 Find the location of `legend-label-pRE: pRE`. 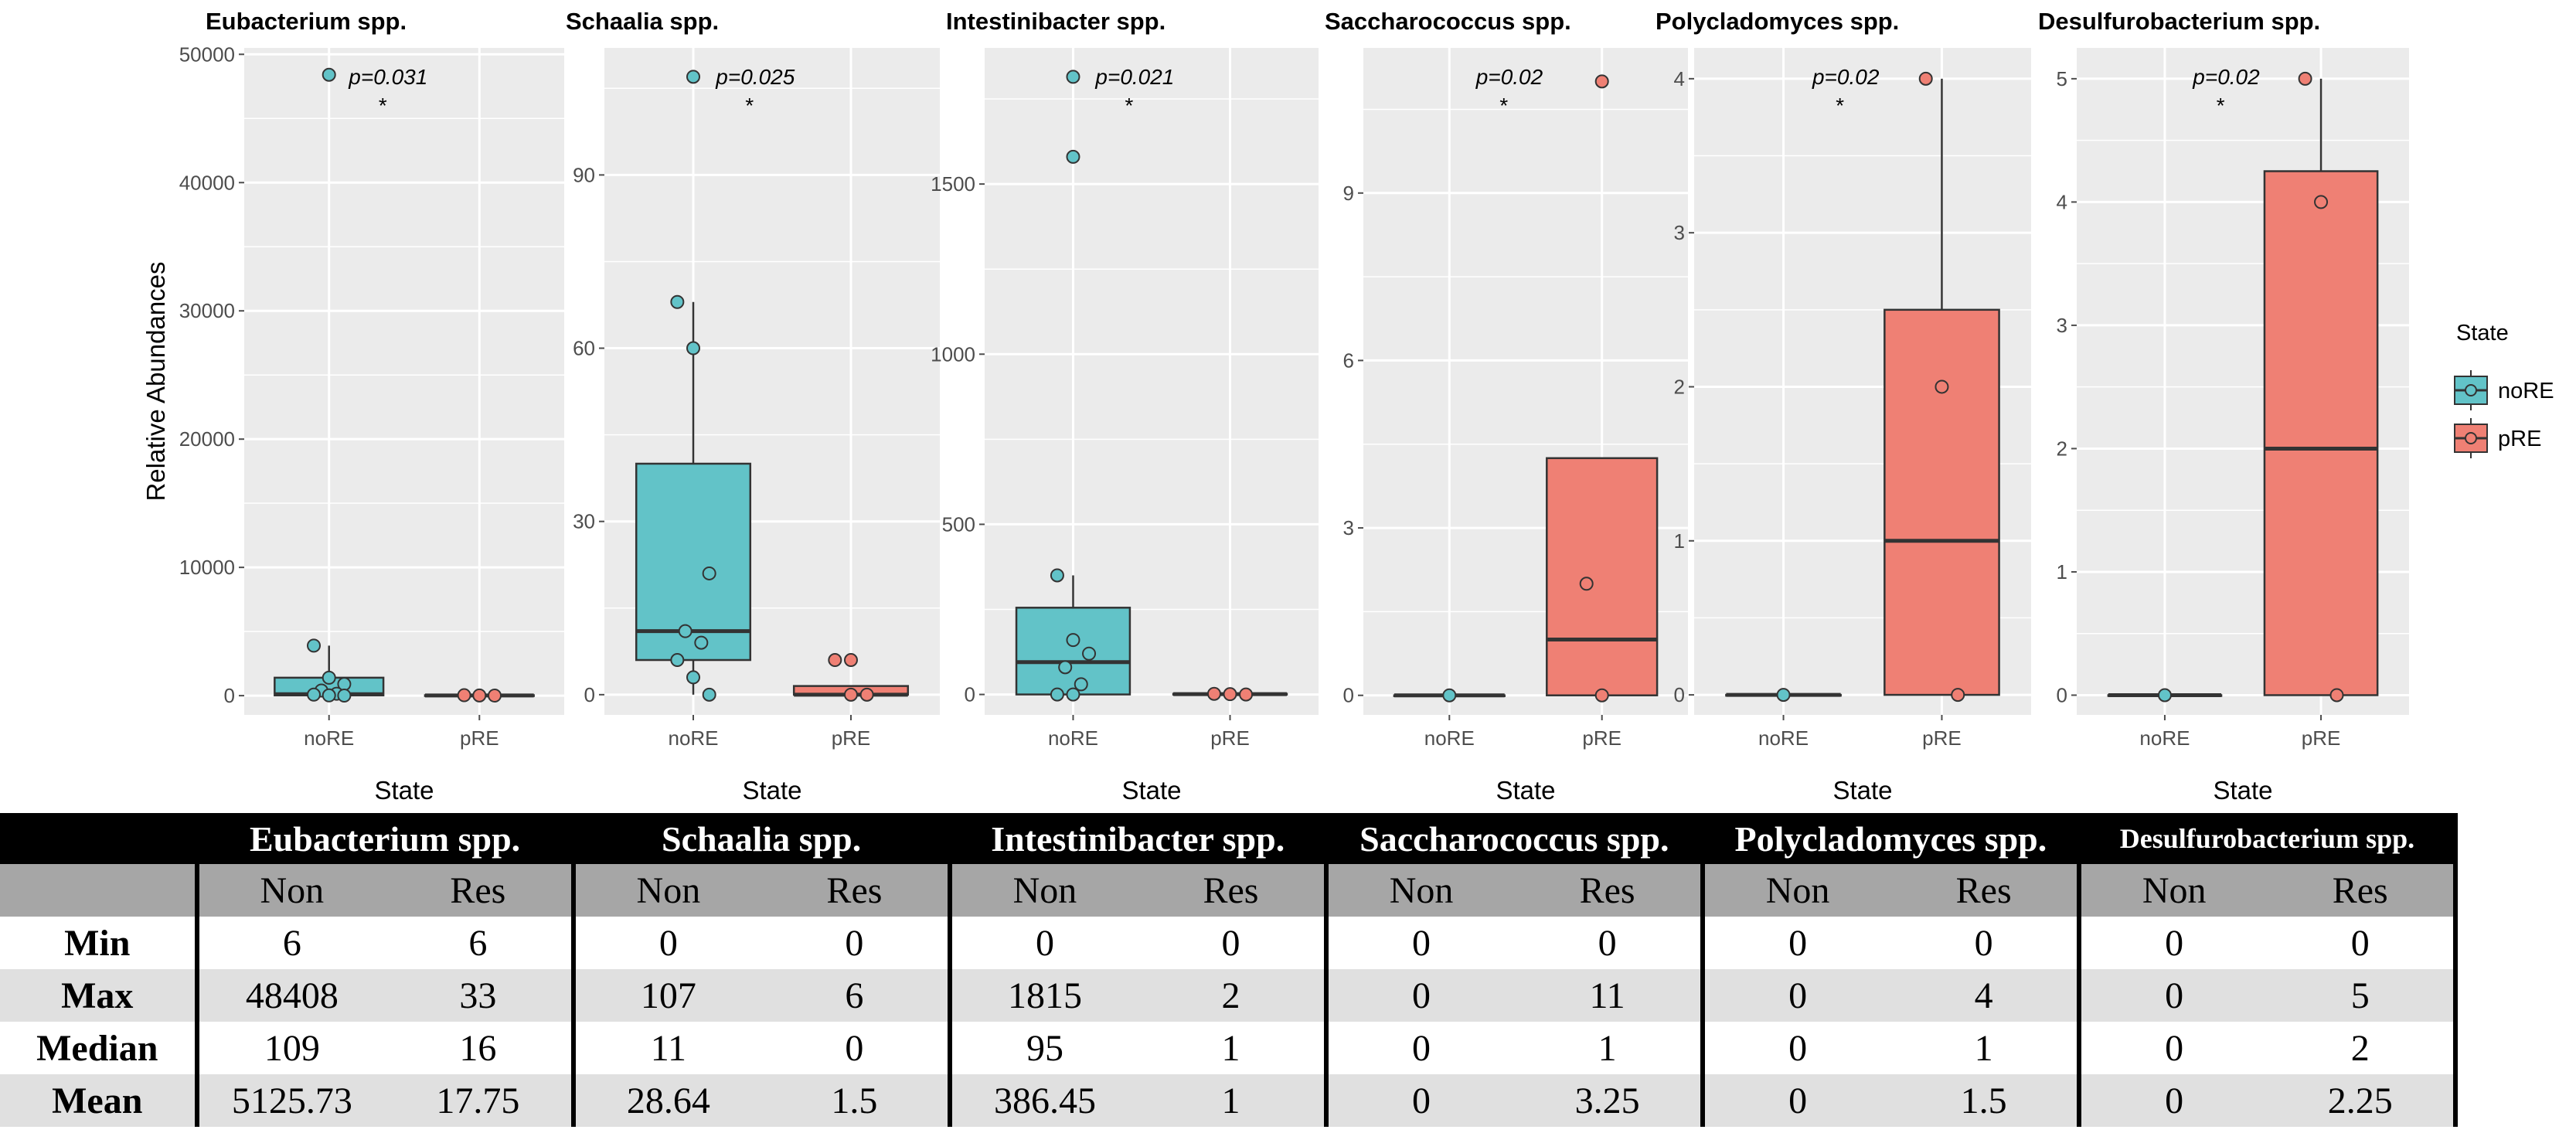

legend-label-pRE: pRE is located at coordinates (2519, 439).